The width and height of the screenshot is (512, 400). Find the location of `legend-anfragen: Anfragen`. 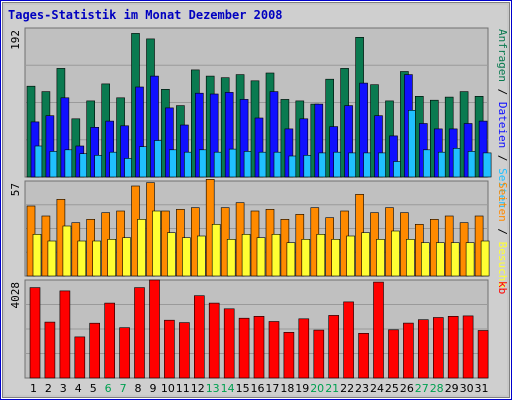

legend-anfragen: Anfragen is located at coordinates (502, 55).